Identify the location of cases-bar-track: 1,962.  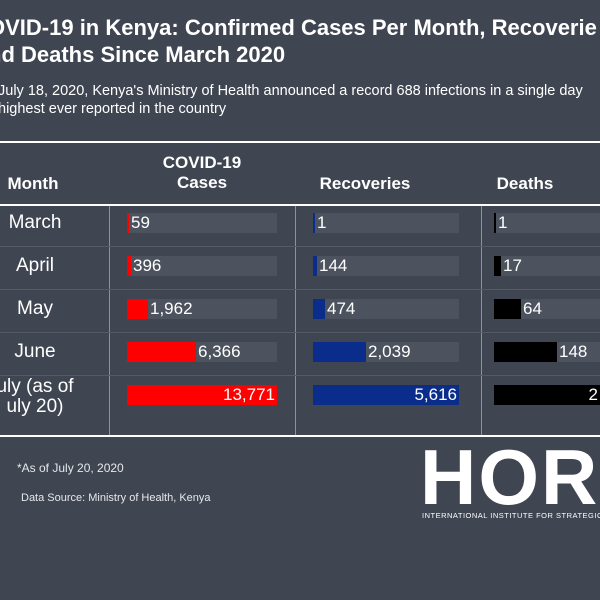
(202, 309).